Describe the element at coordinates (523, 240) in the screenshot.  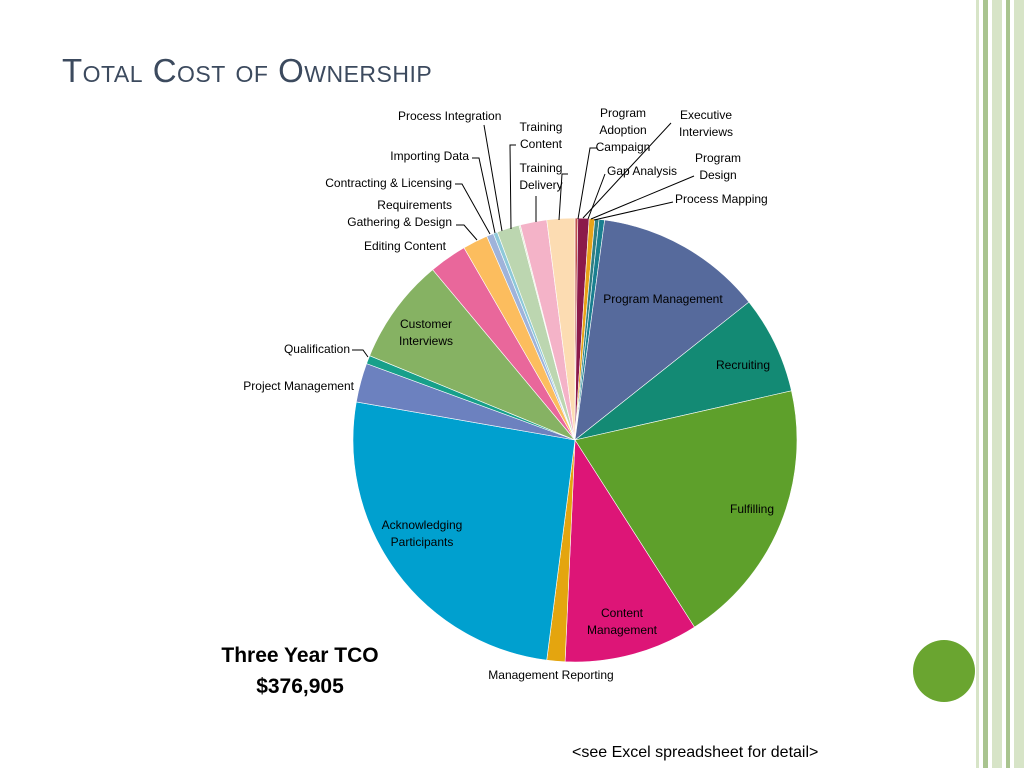
I see `label-leader-lines` at that location.